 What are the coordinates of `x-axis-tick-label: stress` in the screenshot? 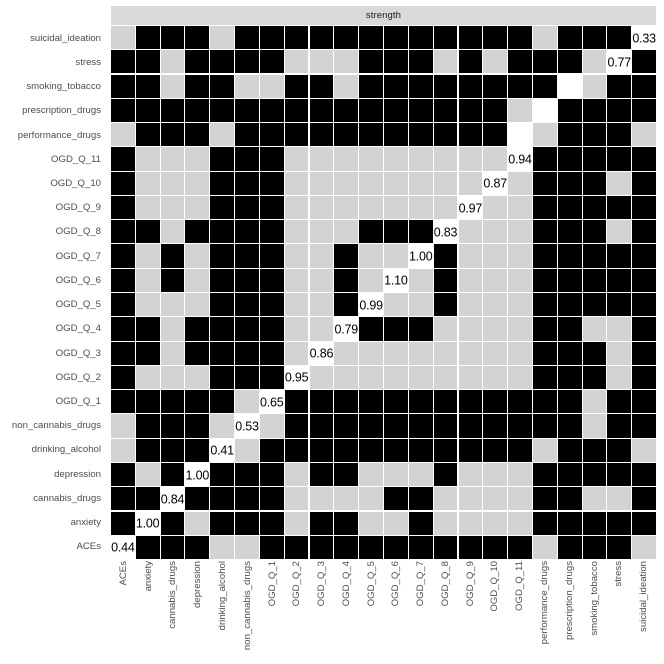 It's located at (619, 574).